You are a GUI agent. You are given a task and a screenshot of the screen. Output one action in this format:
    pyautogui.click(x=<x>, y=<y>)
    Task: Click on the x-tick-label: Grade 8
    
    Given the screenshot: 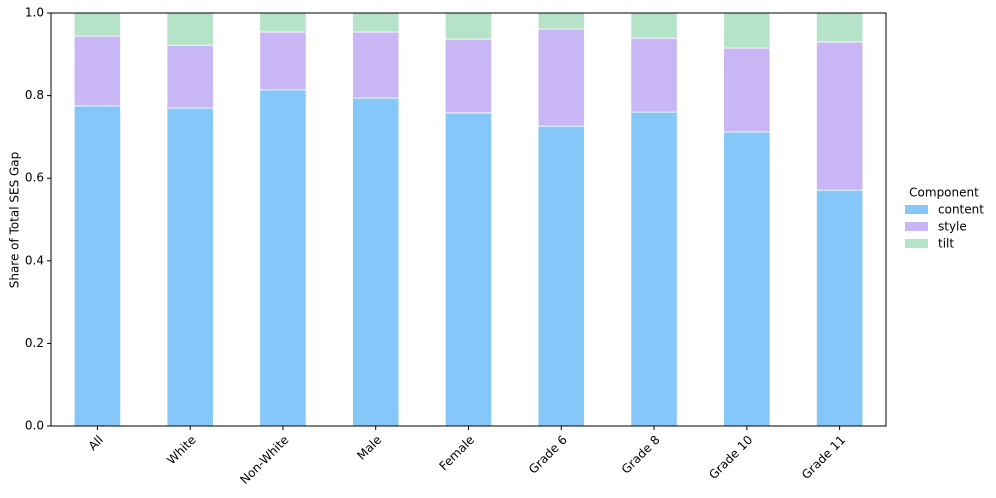 What is the action you would take?
    pyautogui.click(x=641, y=455)
    